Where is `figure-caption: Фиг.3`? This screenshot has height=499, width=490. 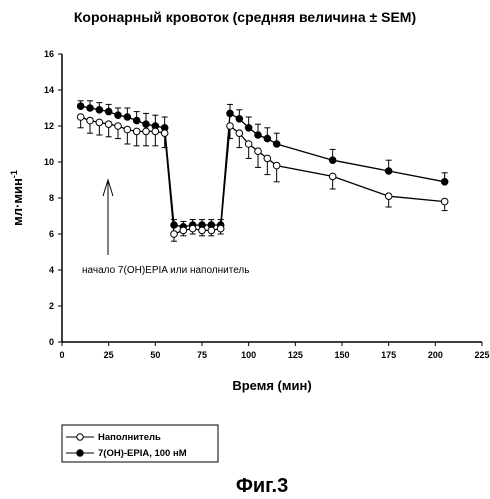
figure-caption: Фиг.3 is located at coordinates (262, 486).